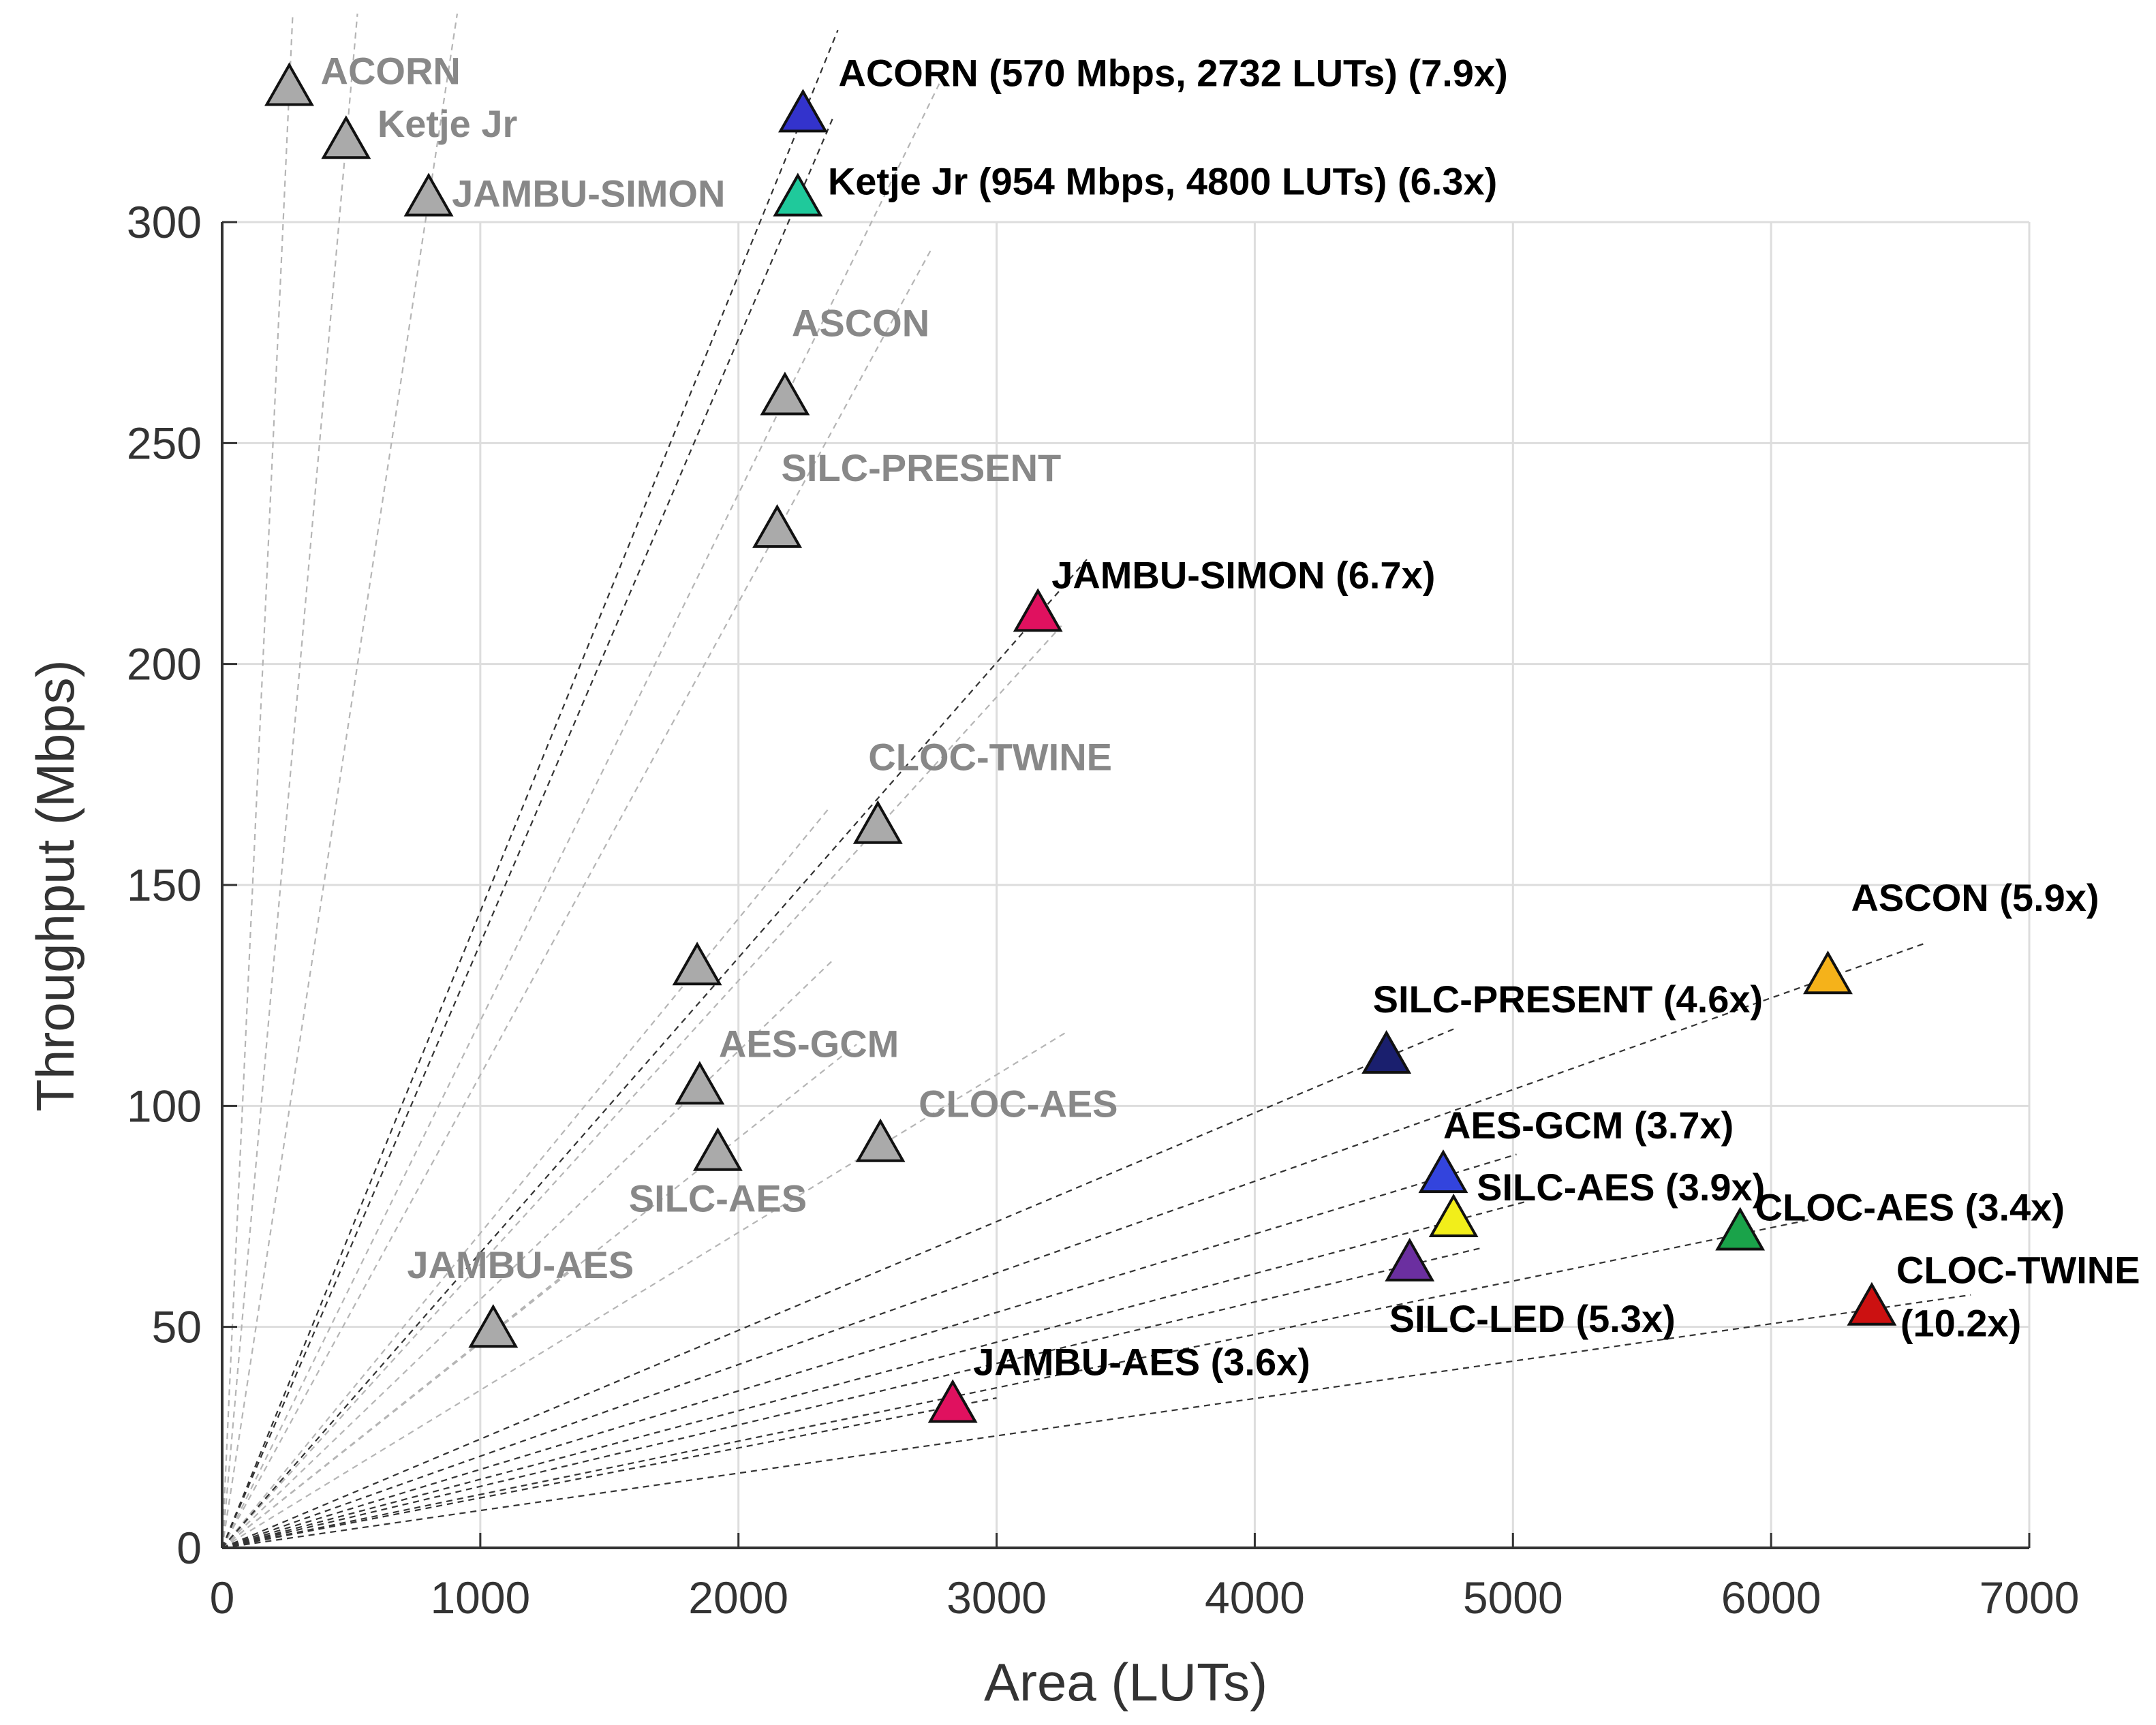 The height and width of the screenshot is (1725, 2156). Describe the element at coordinates (1141, 1361) in the screenshot. I see `point-label: JAMBU-AES (3.6x)` at that location.